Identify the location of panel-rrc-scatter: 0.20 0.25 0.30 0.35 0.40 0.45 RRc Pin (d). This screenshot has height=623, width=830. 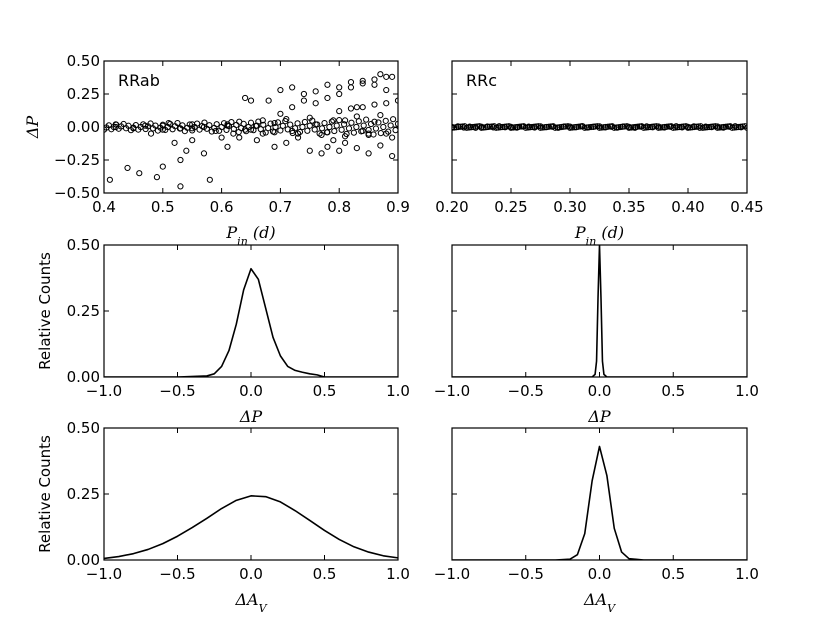
(599, 154).